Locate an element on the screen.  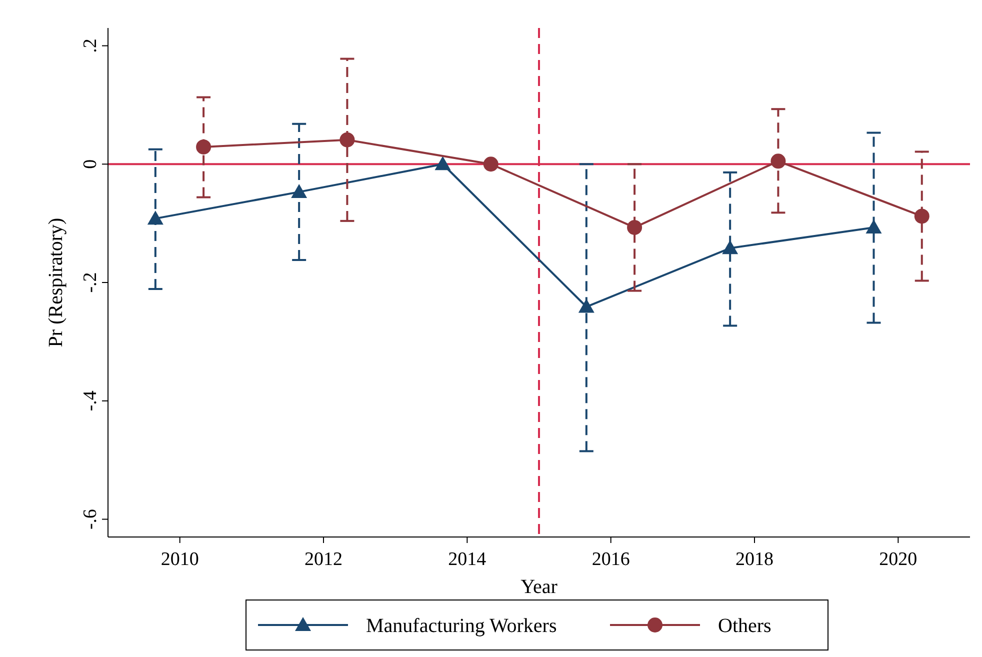
y-axis-title: Pr (Respiratory) is located at coordinates (56, 283).